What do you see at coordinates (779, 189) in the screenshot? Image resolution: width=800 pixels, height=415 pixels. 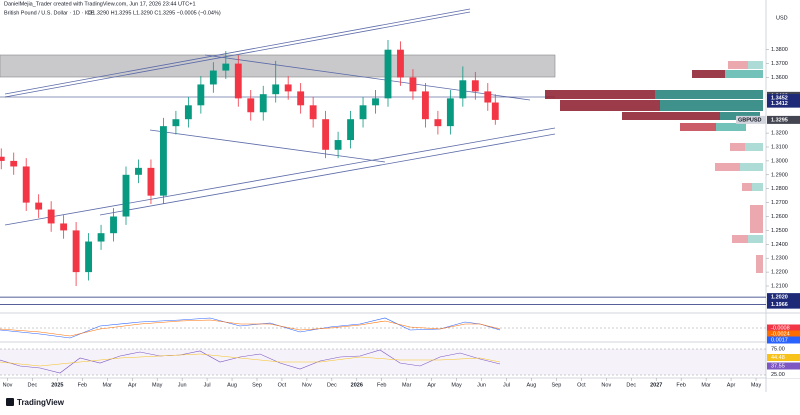 I see `y-tick-label: 1.2800` at bounding box center [779, 189].